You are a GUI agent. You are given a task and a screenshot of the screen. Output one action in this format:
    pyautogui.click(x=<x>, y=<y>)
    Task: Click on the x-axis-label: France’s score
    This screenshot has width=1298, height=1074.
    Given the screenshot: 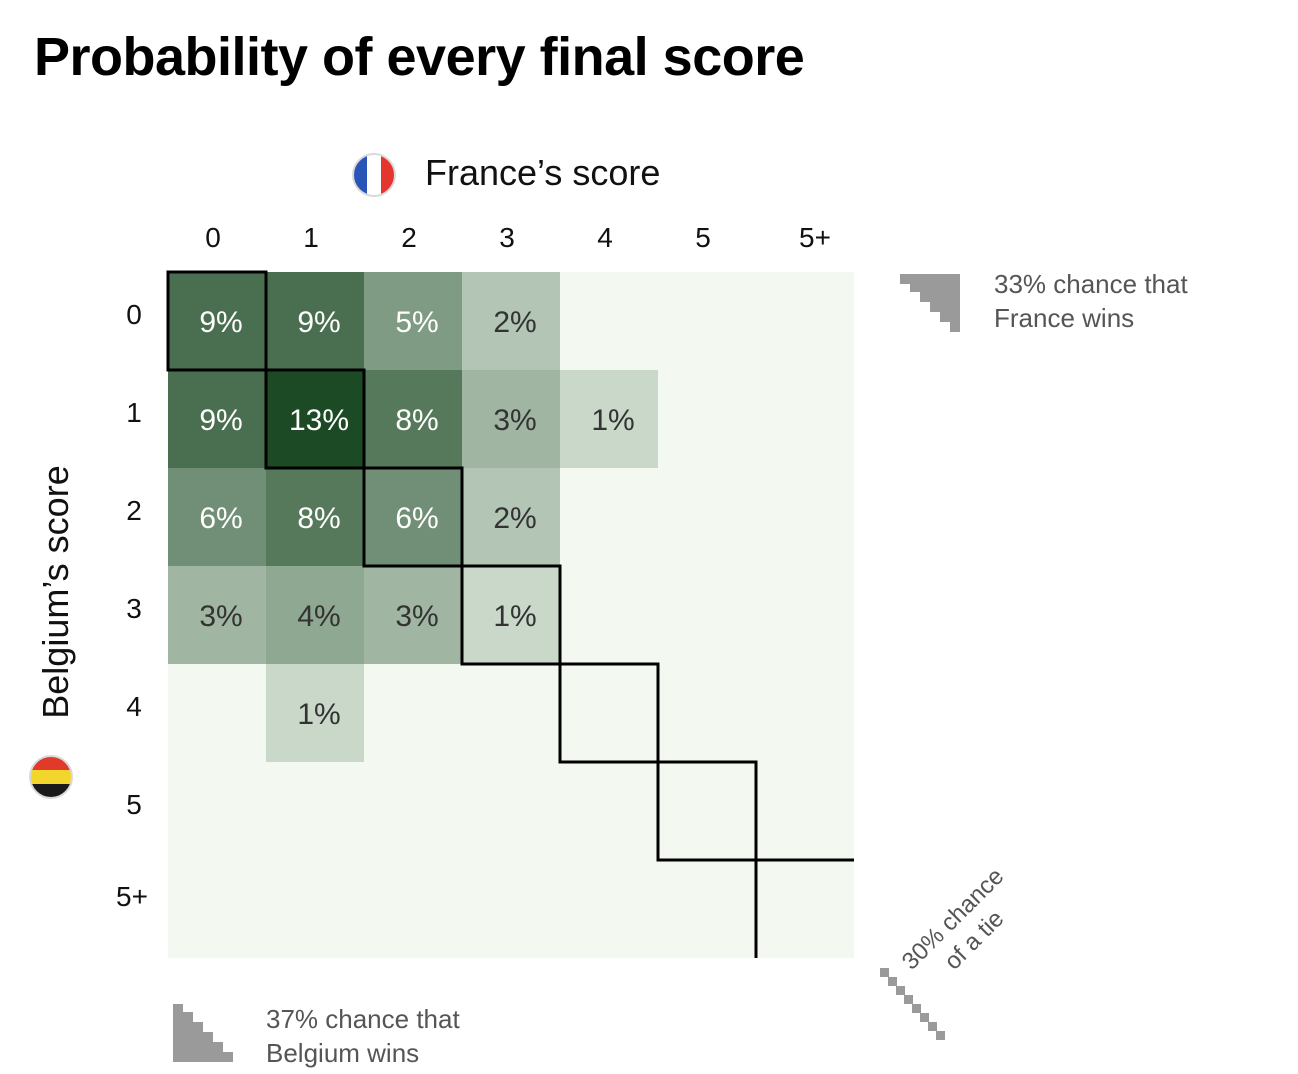 What is the action you would take?
    pyautogui.click(x=543, y=172)
    